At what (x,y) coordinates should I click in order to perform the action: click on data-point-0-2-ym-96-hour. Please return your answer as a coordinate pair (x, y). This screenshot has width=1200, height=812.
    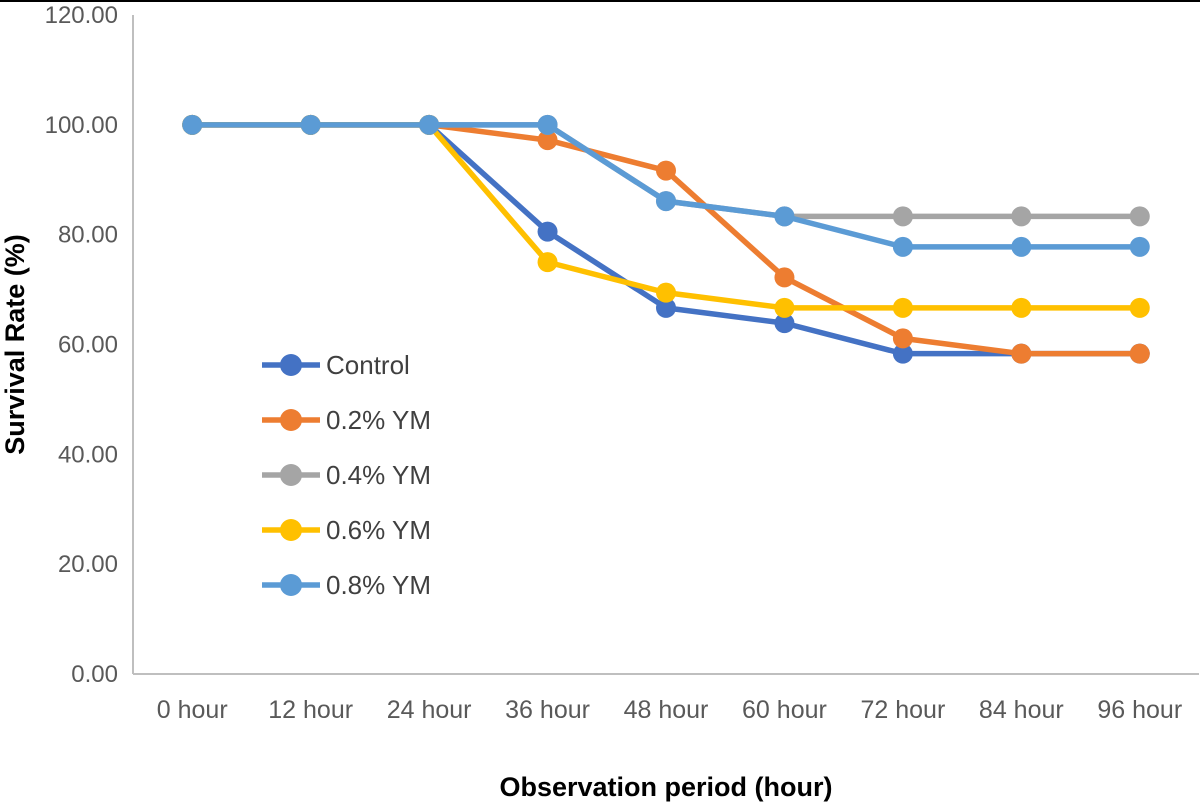
    Looking at the image, I should click on (1139, 353).